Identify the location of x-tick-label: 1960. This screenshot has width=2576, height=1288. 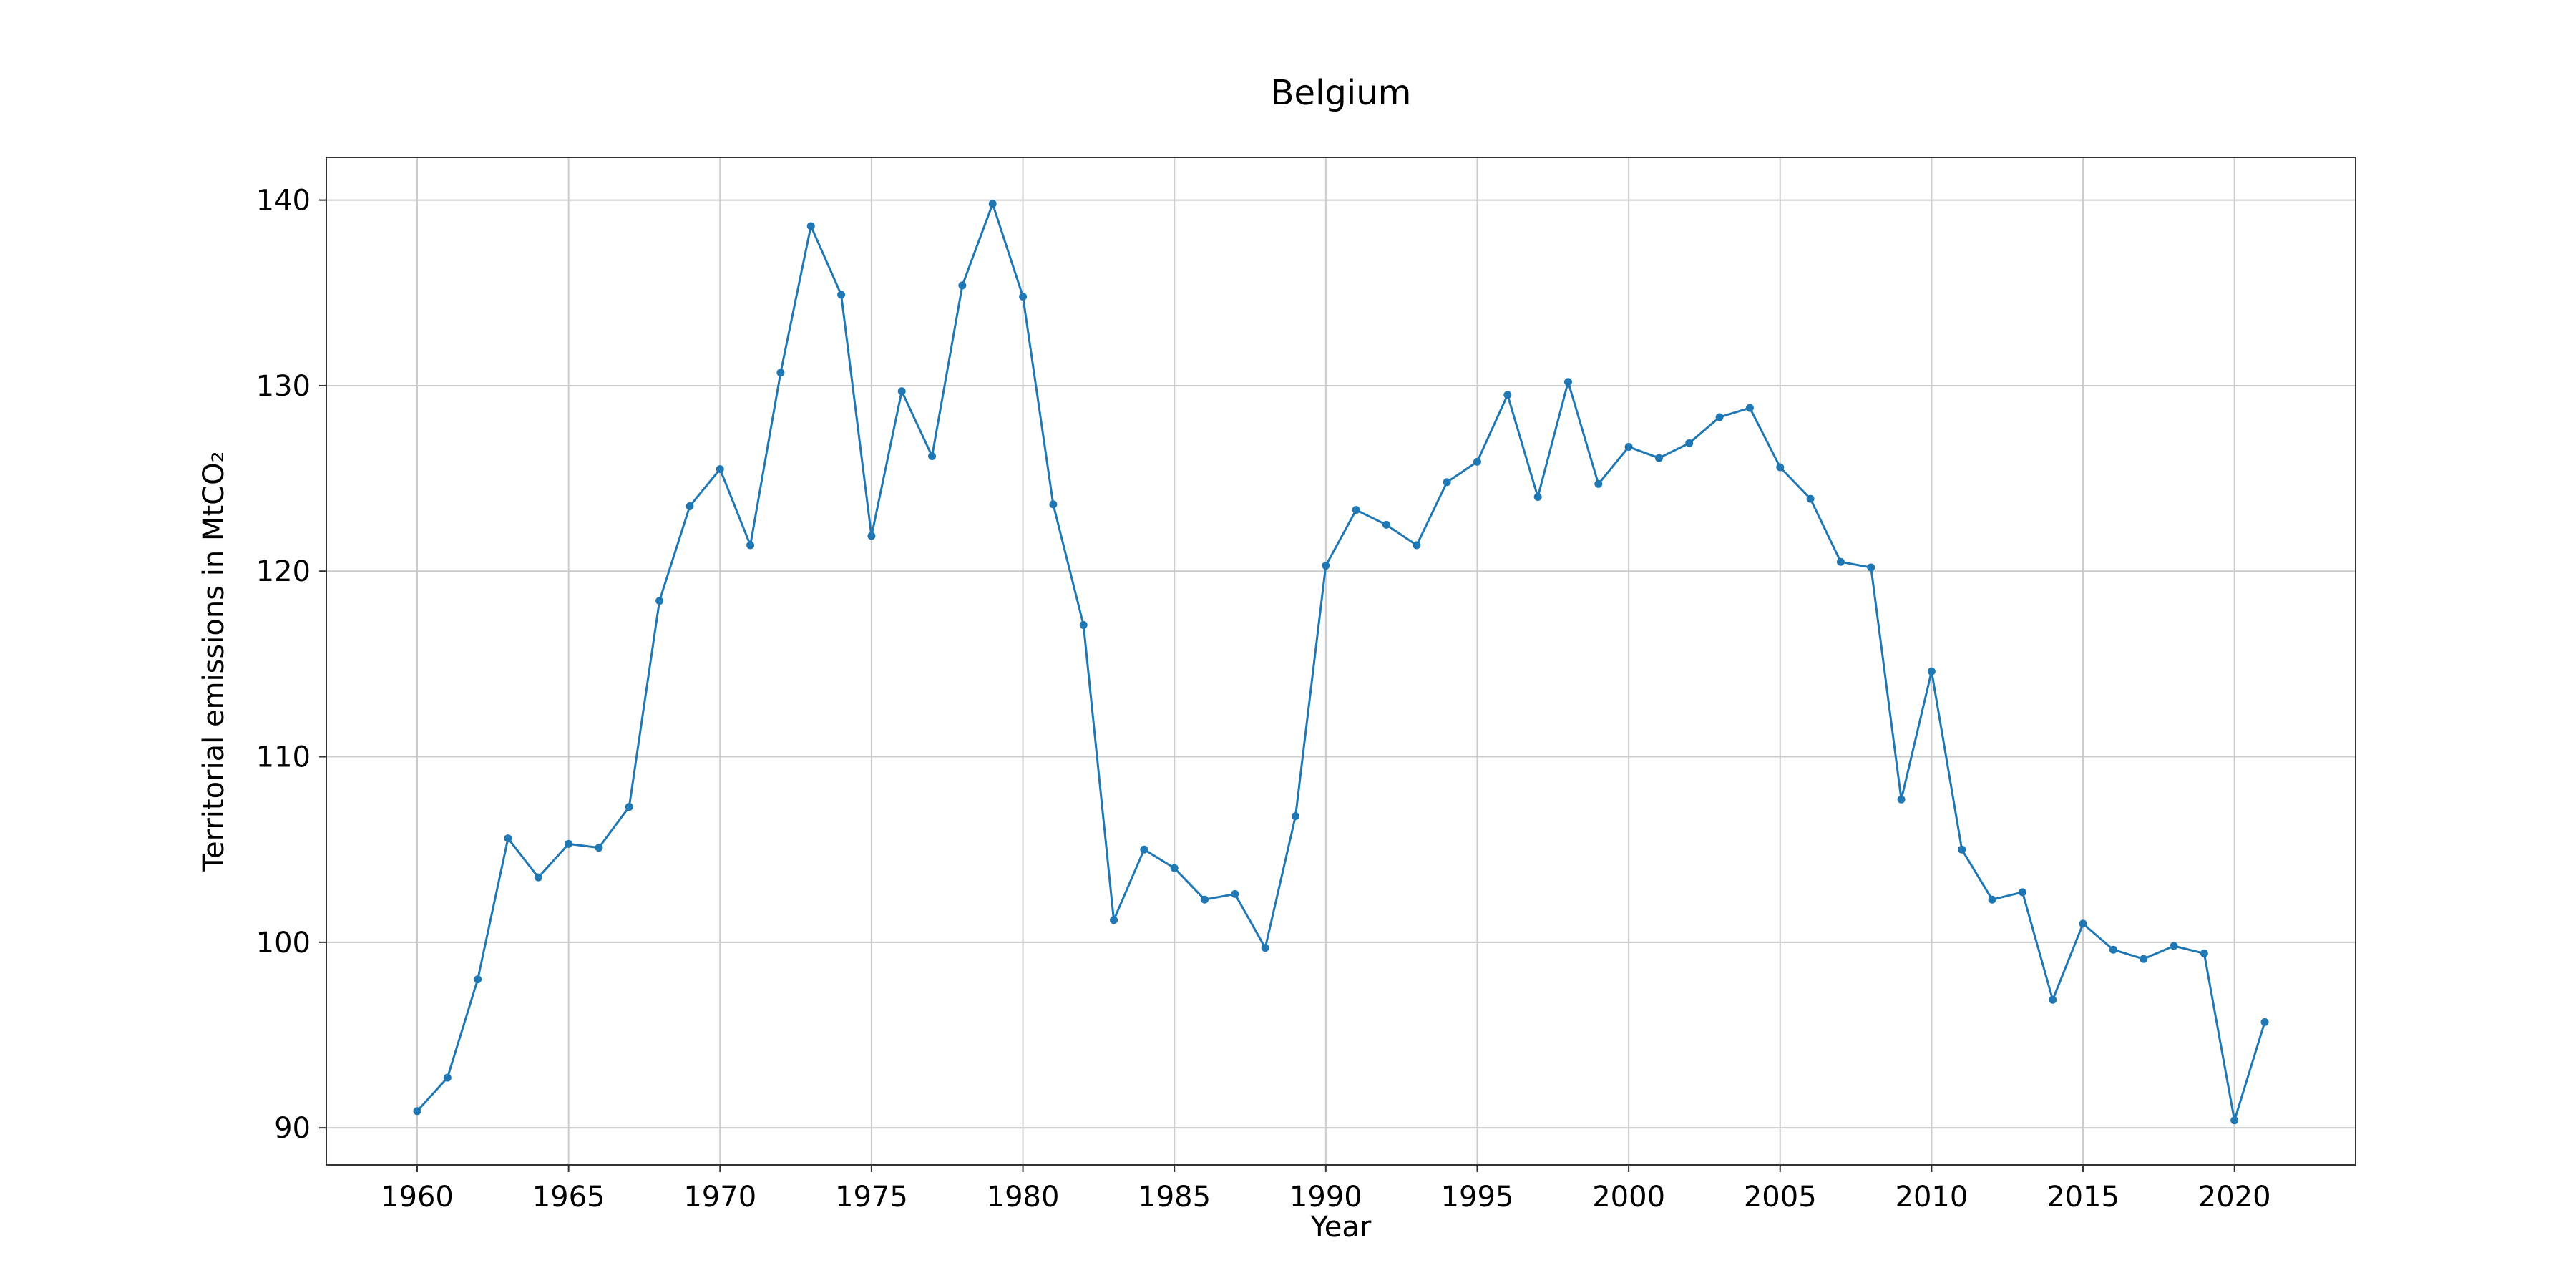
(417, 1197).